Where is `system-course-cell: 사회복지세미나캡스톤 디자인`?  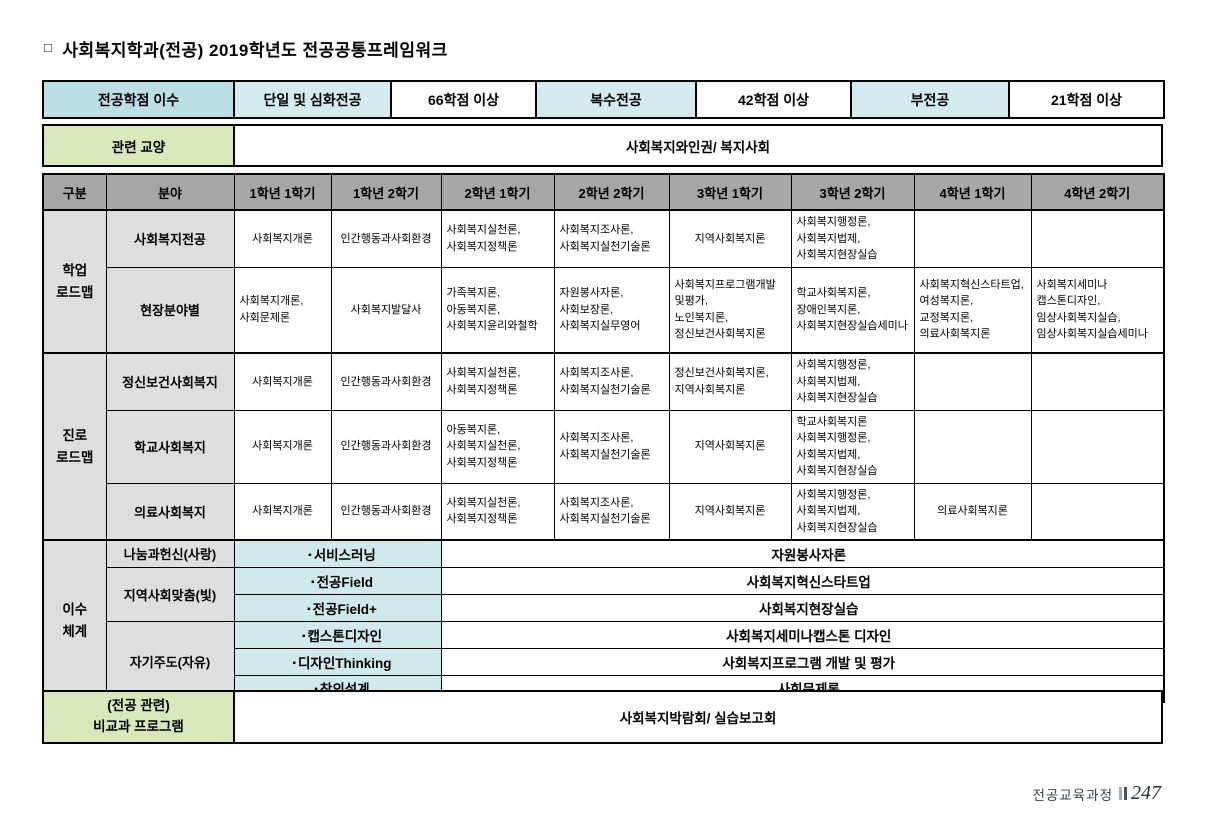
system-course-cell: 사회복지세미나캡스톤 디자인 is located at coordinates (802, 634).